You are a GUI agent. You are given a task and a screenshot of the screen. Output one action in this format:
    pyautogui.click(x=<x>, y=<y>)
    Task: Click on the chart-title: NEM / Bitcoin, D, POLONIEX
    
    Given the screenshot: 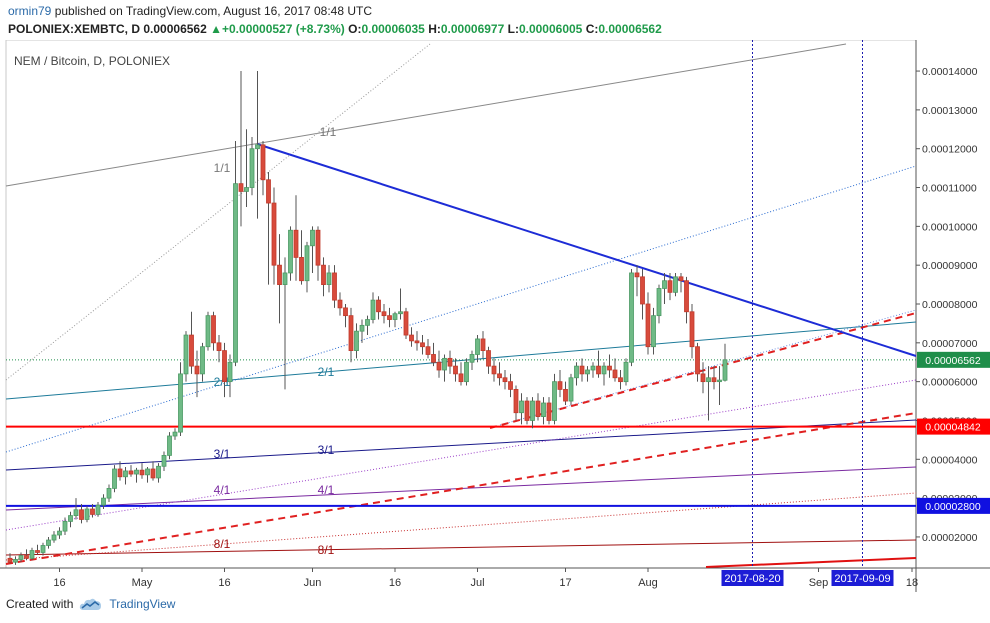 What is the action you would take?
    pyautogui.click(x=92, y=61)
    